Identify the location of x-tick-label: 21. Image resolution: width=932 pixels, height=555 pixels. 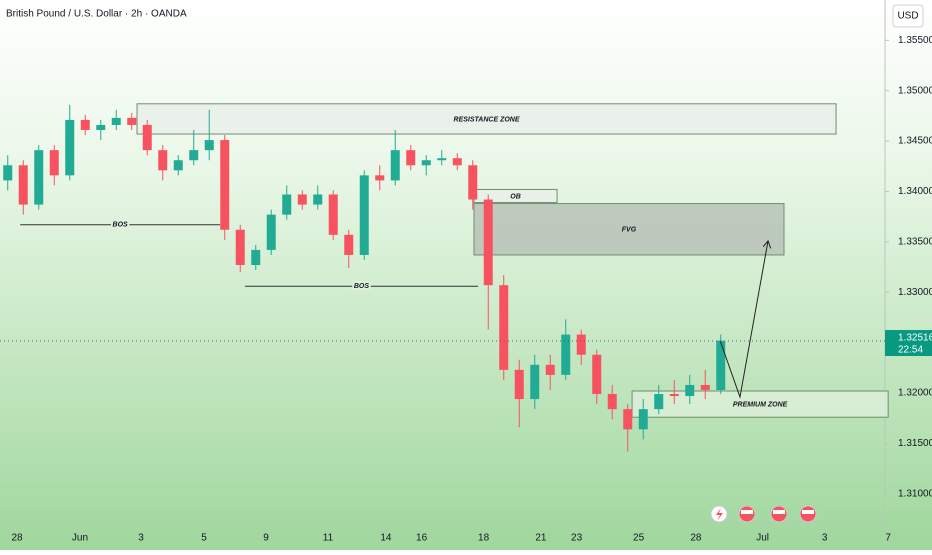
(541, 538).